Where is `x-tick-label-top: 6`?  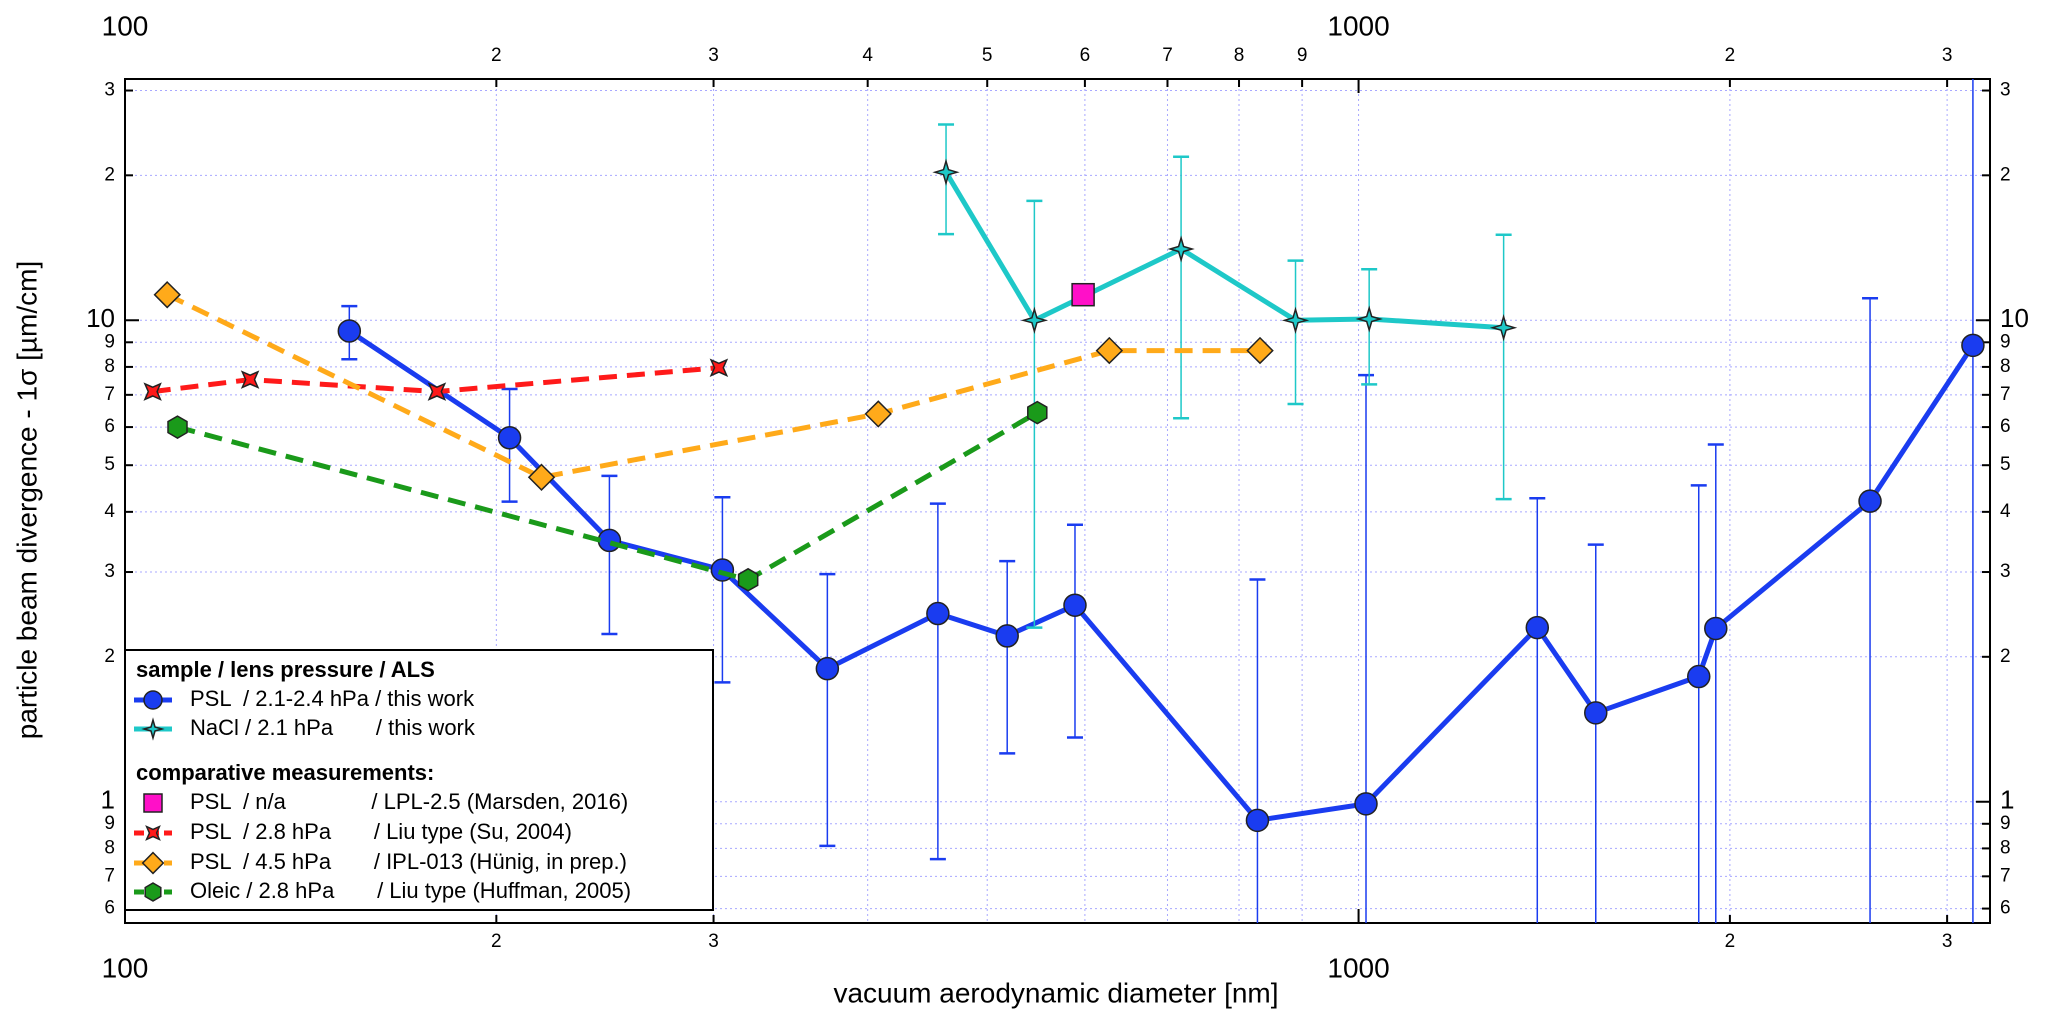 x-tick-label-top: 6 is located at coordinates (1085, 55).